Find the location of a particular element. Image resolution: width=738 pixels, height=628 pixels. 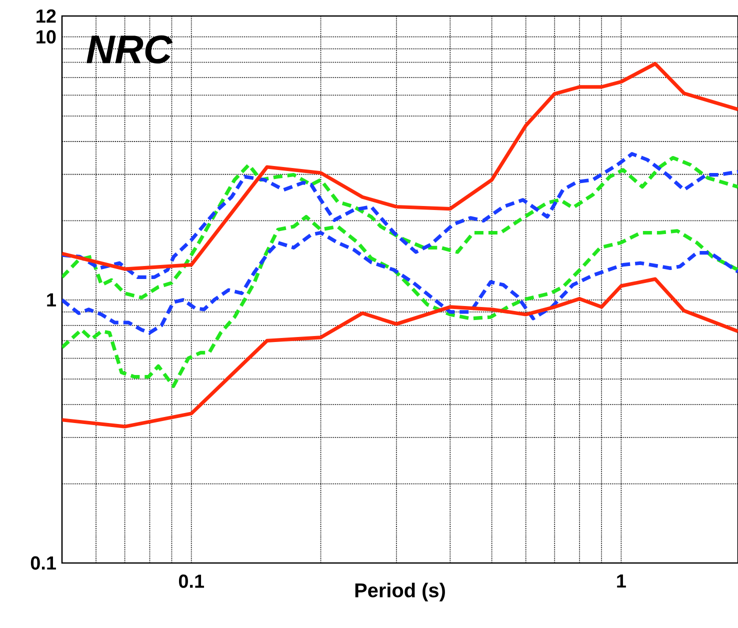

annotation: NRC is located at coordinates (129, 49).